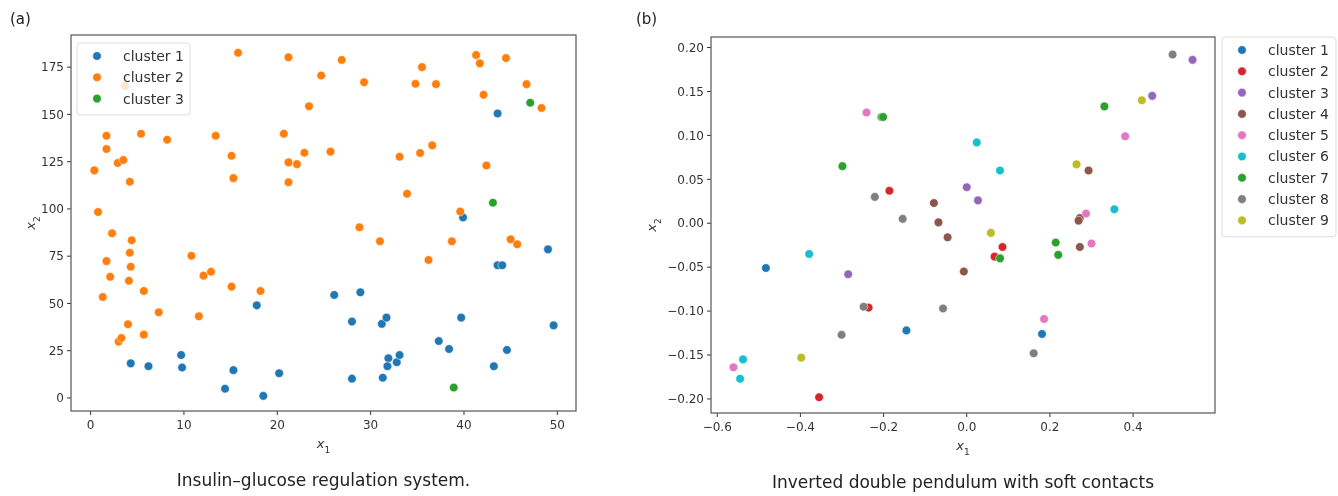 This screenshot has width=1338, height=496. What do you see at coordinates (685, 311) in the screenshot?
I see `y-tick-label: −0.10` at bounding box center [685, 311].